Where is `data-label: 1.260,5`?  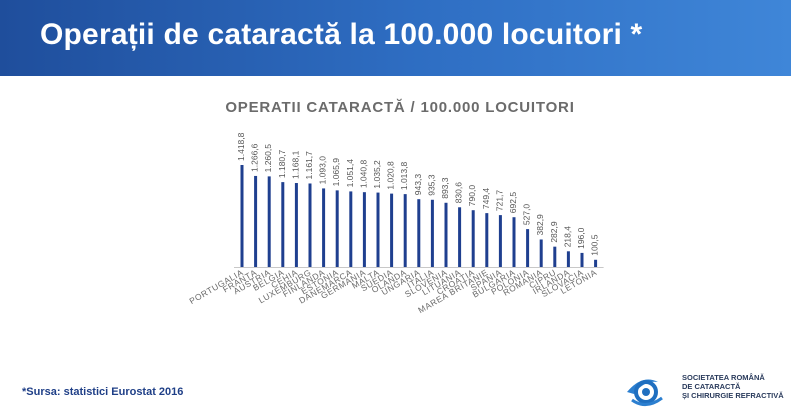 data-label: 1.260,5 is located at coordinates (268, 158).